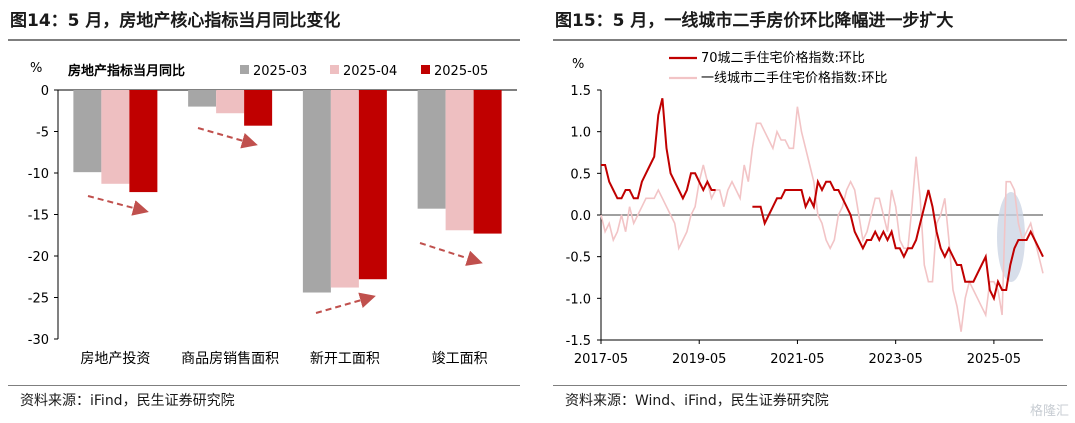  Describe the element at coordinates (580, 174) in the screenshot. I see `y-tick-label: 0.5` at that location.